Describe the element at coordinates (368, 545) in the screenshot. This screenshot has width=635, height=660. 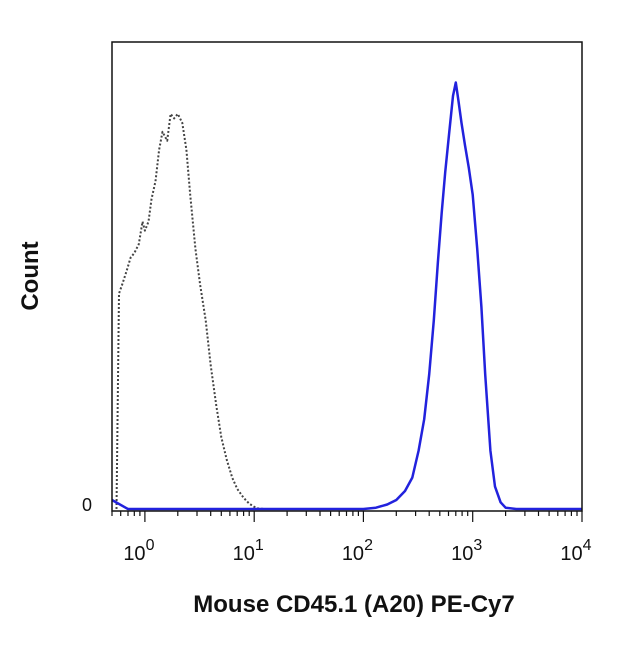
I see `x-tick-label-exponent: 2` at that location.